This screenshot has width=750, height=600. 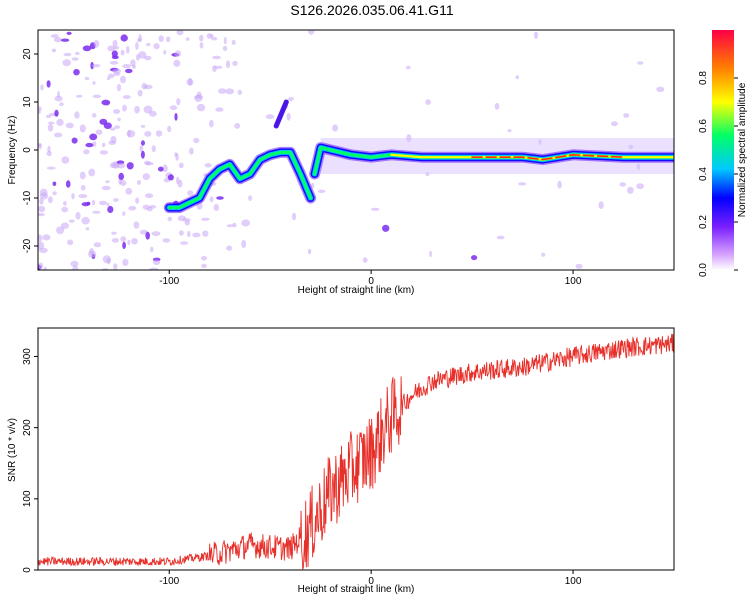 What do you see at coordinates (27, 427) in the screenshot?
I see `y-tick-label: 200` at bounding box center [27, 427].